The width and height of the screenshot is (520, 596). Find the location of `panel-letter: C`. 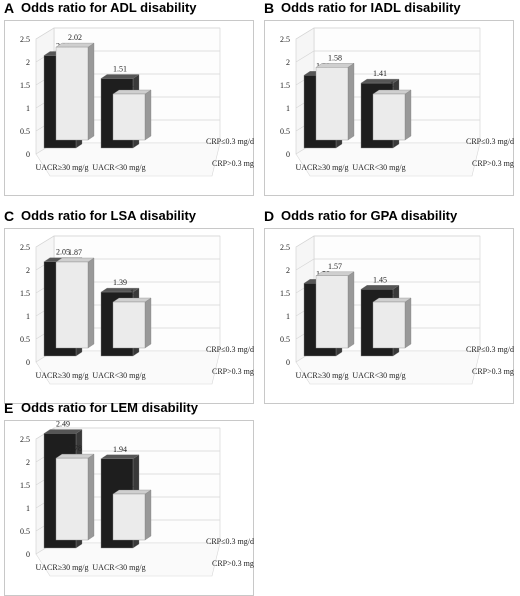

panel-letter: C is located at coordinates (9, 216).